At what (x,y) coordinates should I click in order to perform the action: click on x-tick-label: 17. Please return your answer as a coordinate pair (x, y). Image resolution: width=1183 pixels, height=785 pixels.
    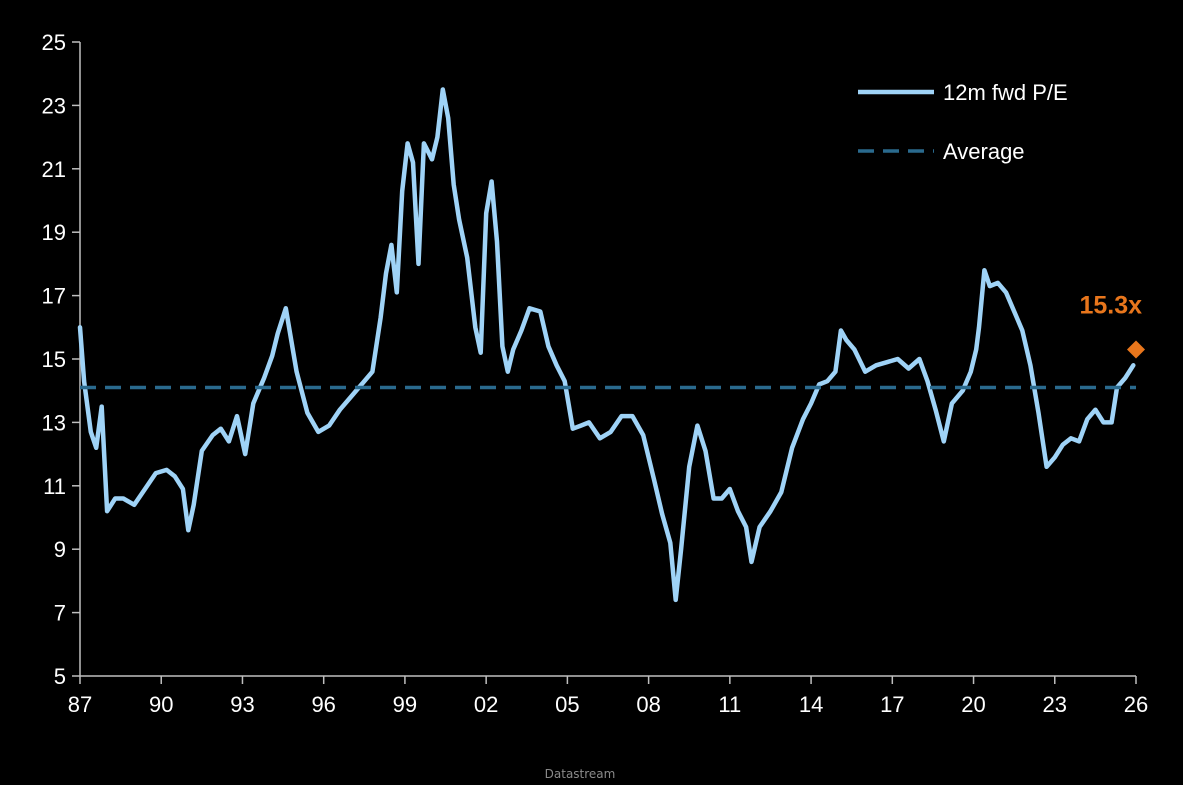
    Looking at the image, I should click on (892, 704).